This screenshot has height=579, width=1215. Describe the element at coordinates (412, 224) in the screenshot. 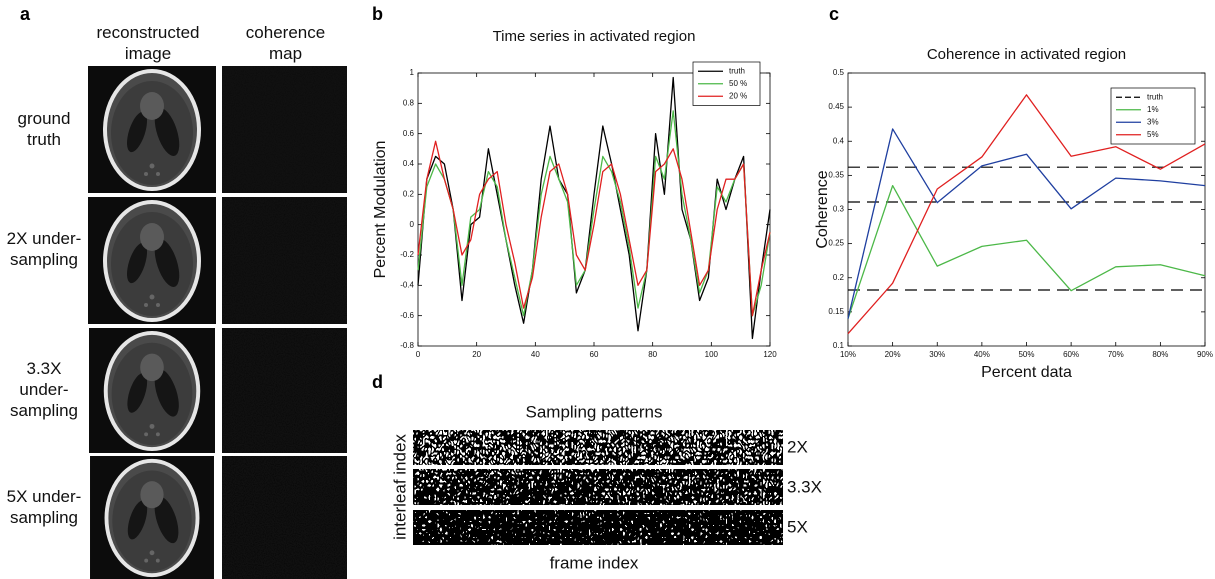

I see `y-tick-label: 0` at that location.